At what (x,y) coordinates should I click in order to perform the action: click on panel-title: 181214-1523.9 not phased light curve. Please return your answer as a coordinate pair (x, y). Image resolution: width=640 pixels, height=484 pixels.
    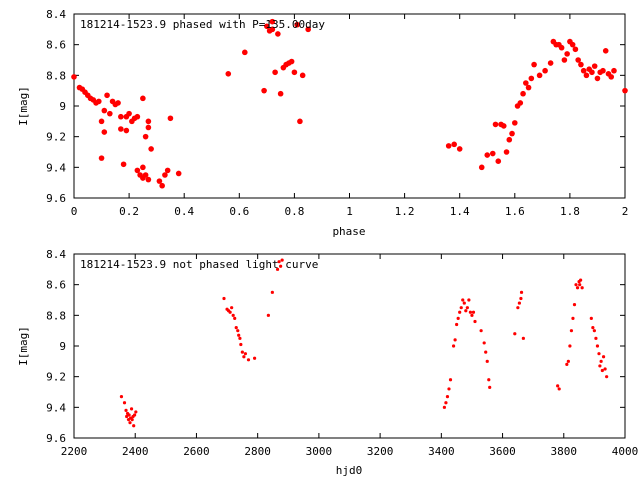
    Looking at the image, I should click on (199, 264).